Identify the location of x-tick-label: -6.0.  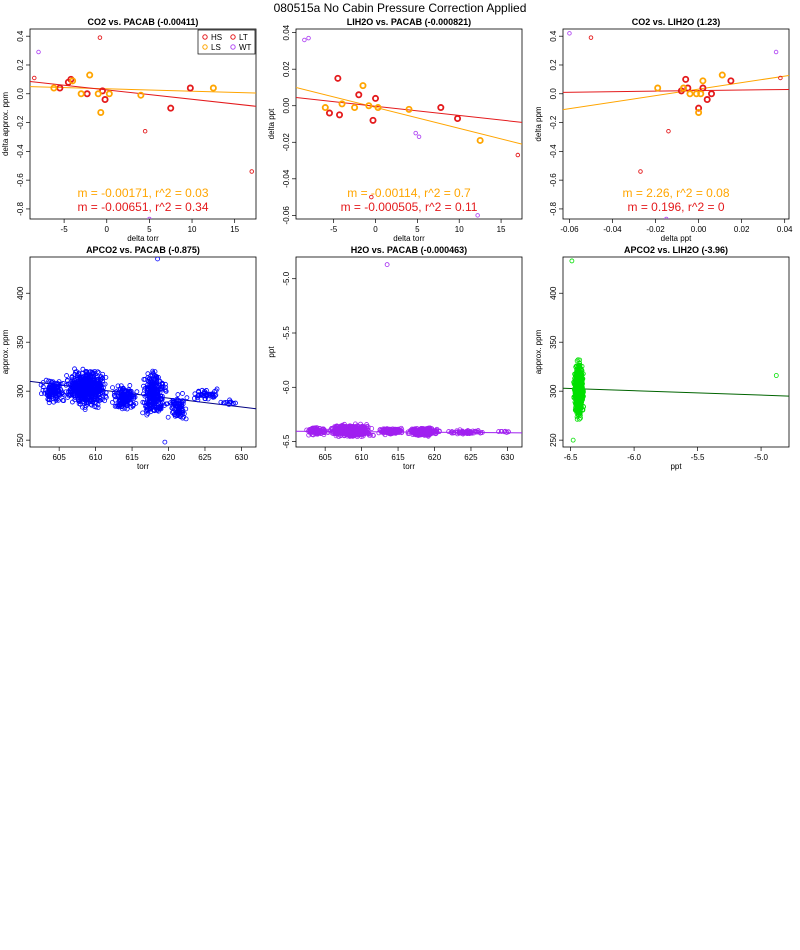
(634, 457).